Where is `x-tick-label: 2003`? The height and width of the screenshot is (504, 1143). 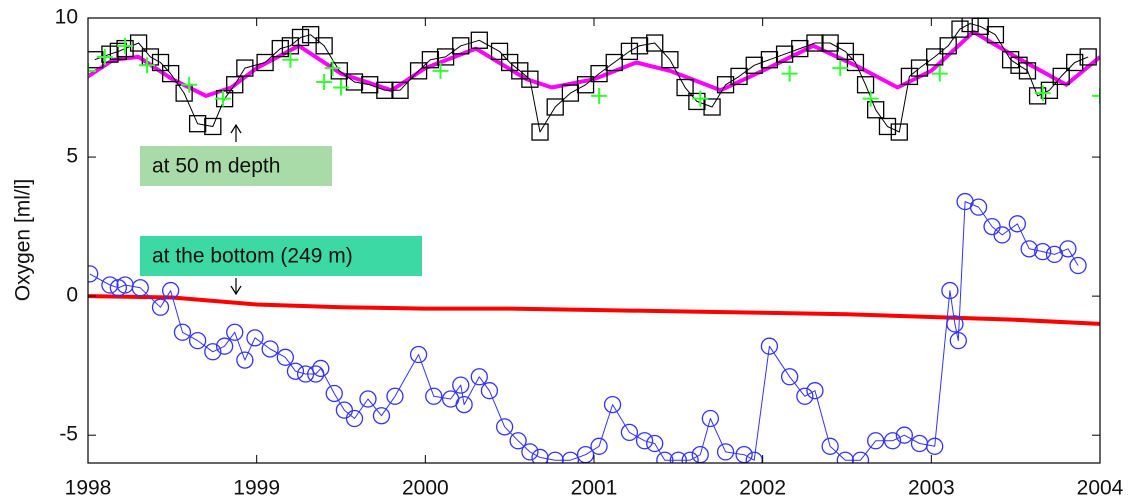 x-tick-label: 2003 is located at coordinates (931, 488).